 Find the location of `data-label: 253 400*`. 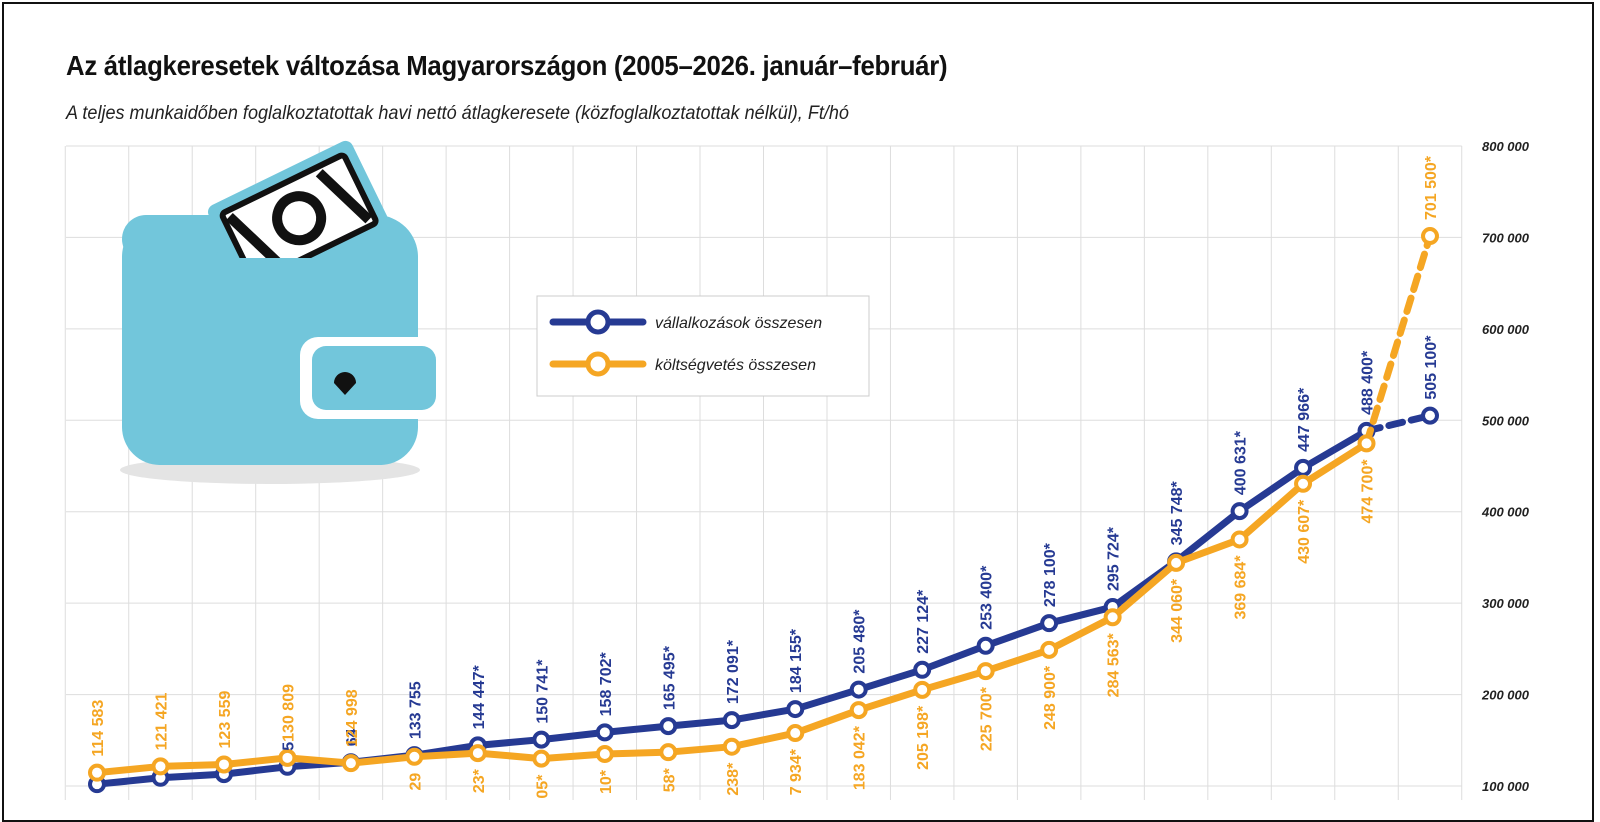

data-label: 253 400* is located at coordinates (987, 597).